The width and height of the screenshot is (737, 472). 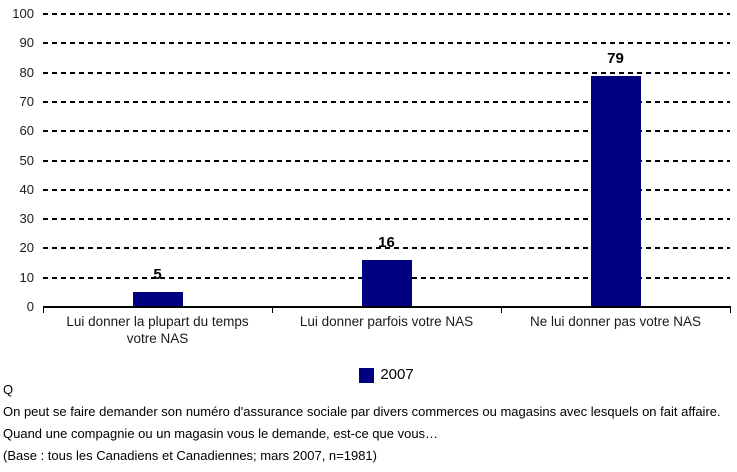 I want to click on legend: 2007, so click(x=386, y=375).